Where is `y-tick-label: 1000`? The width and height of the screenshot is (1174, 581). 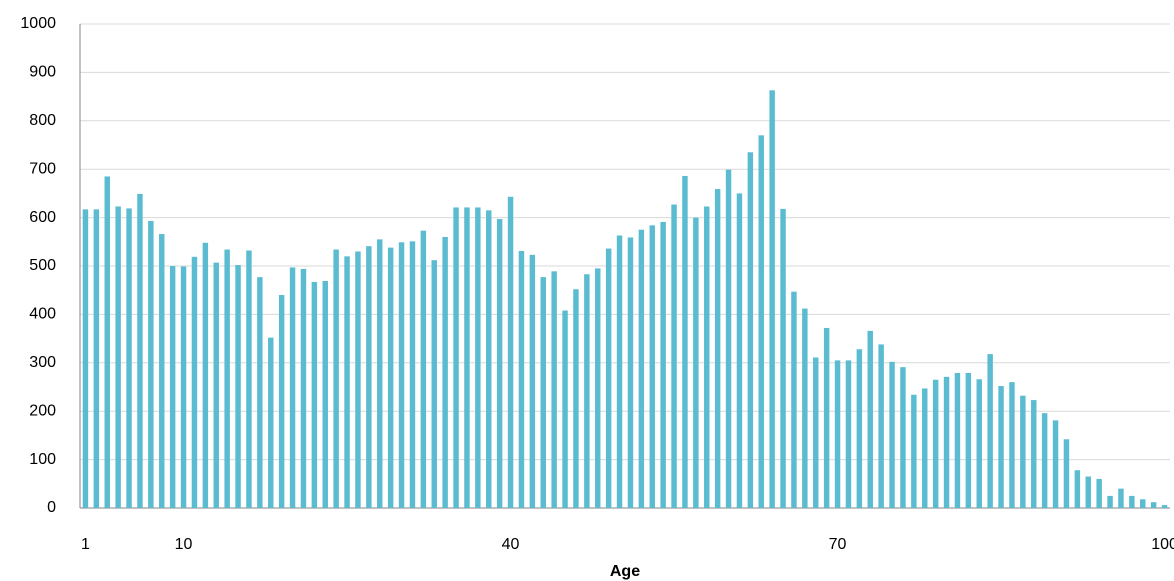 y-tick-label: 1000 is located at coordinates (38, 23).